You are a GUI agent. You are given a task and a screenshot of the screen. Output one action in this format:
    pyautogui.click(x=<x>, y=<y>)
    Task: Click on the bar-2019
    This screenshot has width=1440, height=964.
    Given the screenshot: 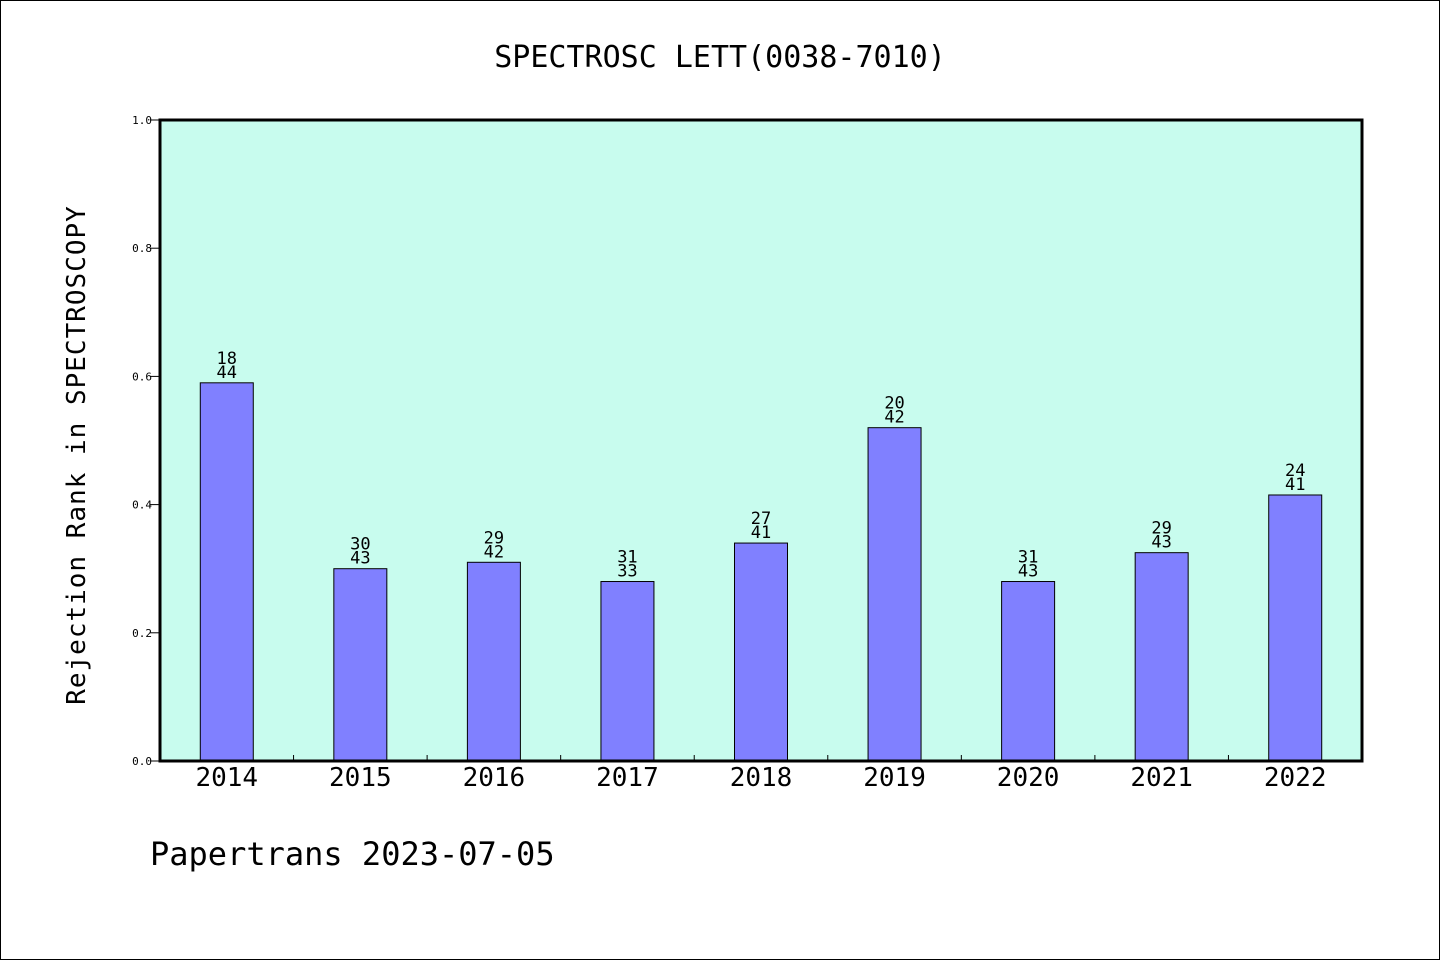 What is the action you would take?
    pyautogui.click(x=894, y=594)
    